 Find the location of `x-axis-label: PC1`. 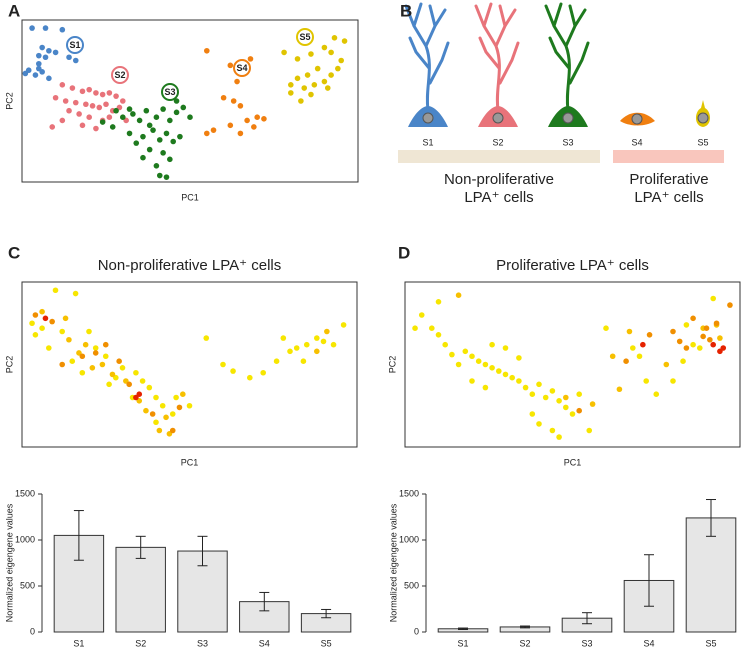

x-axis-label: PC1 is located at coordinates (190, 462).